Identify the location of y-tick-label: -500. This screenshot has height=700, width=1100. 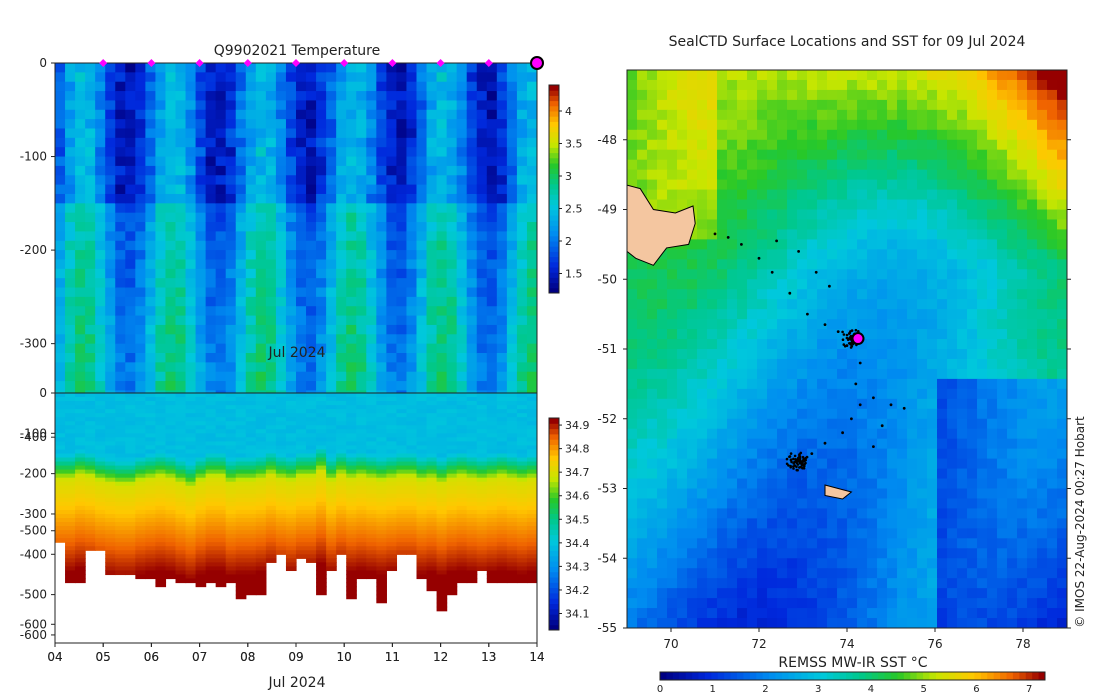
(33, 531).